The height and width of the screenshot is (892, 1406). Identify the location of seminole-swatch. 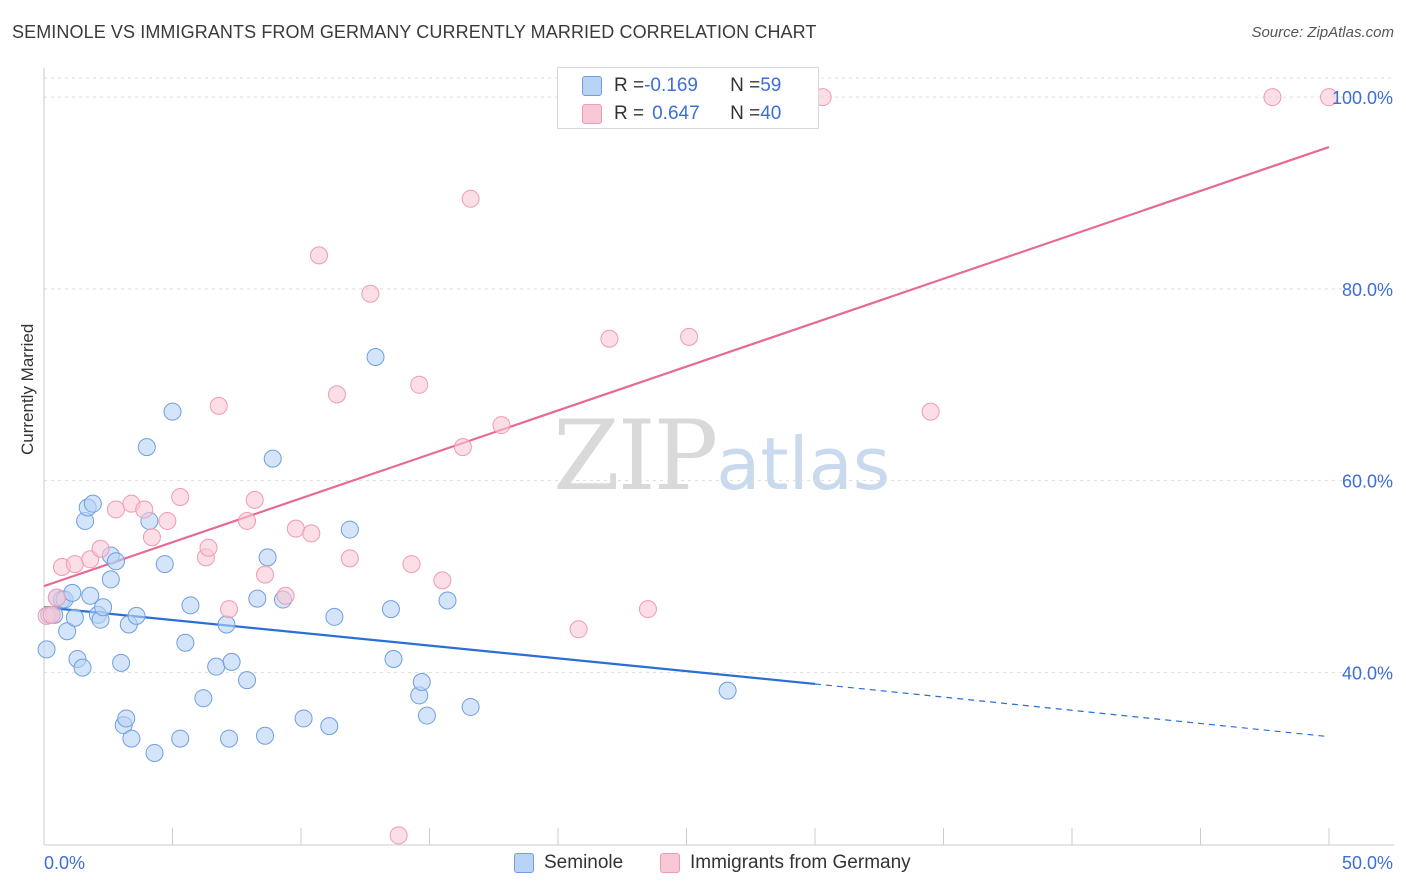
(592, 86).